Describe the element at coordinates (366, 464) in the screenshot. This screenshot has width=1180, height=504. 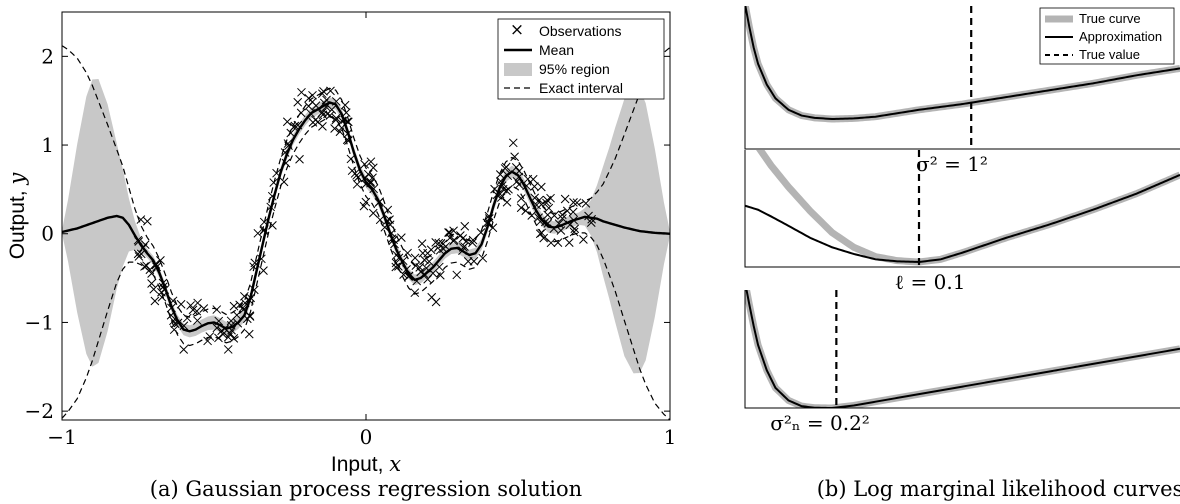
I see `x-axis-label: Input, x` at that location.